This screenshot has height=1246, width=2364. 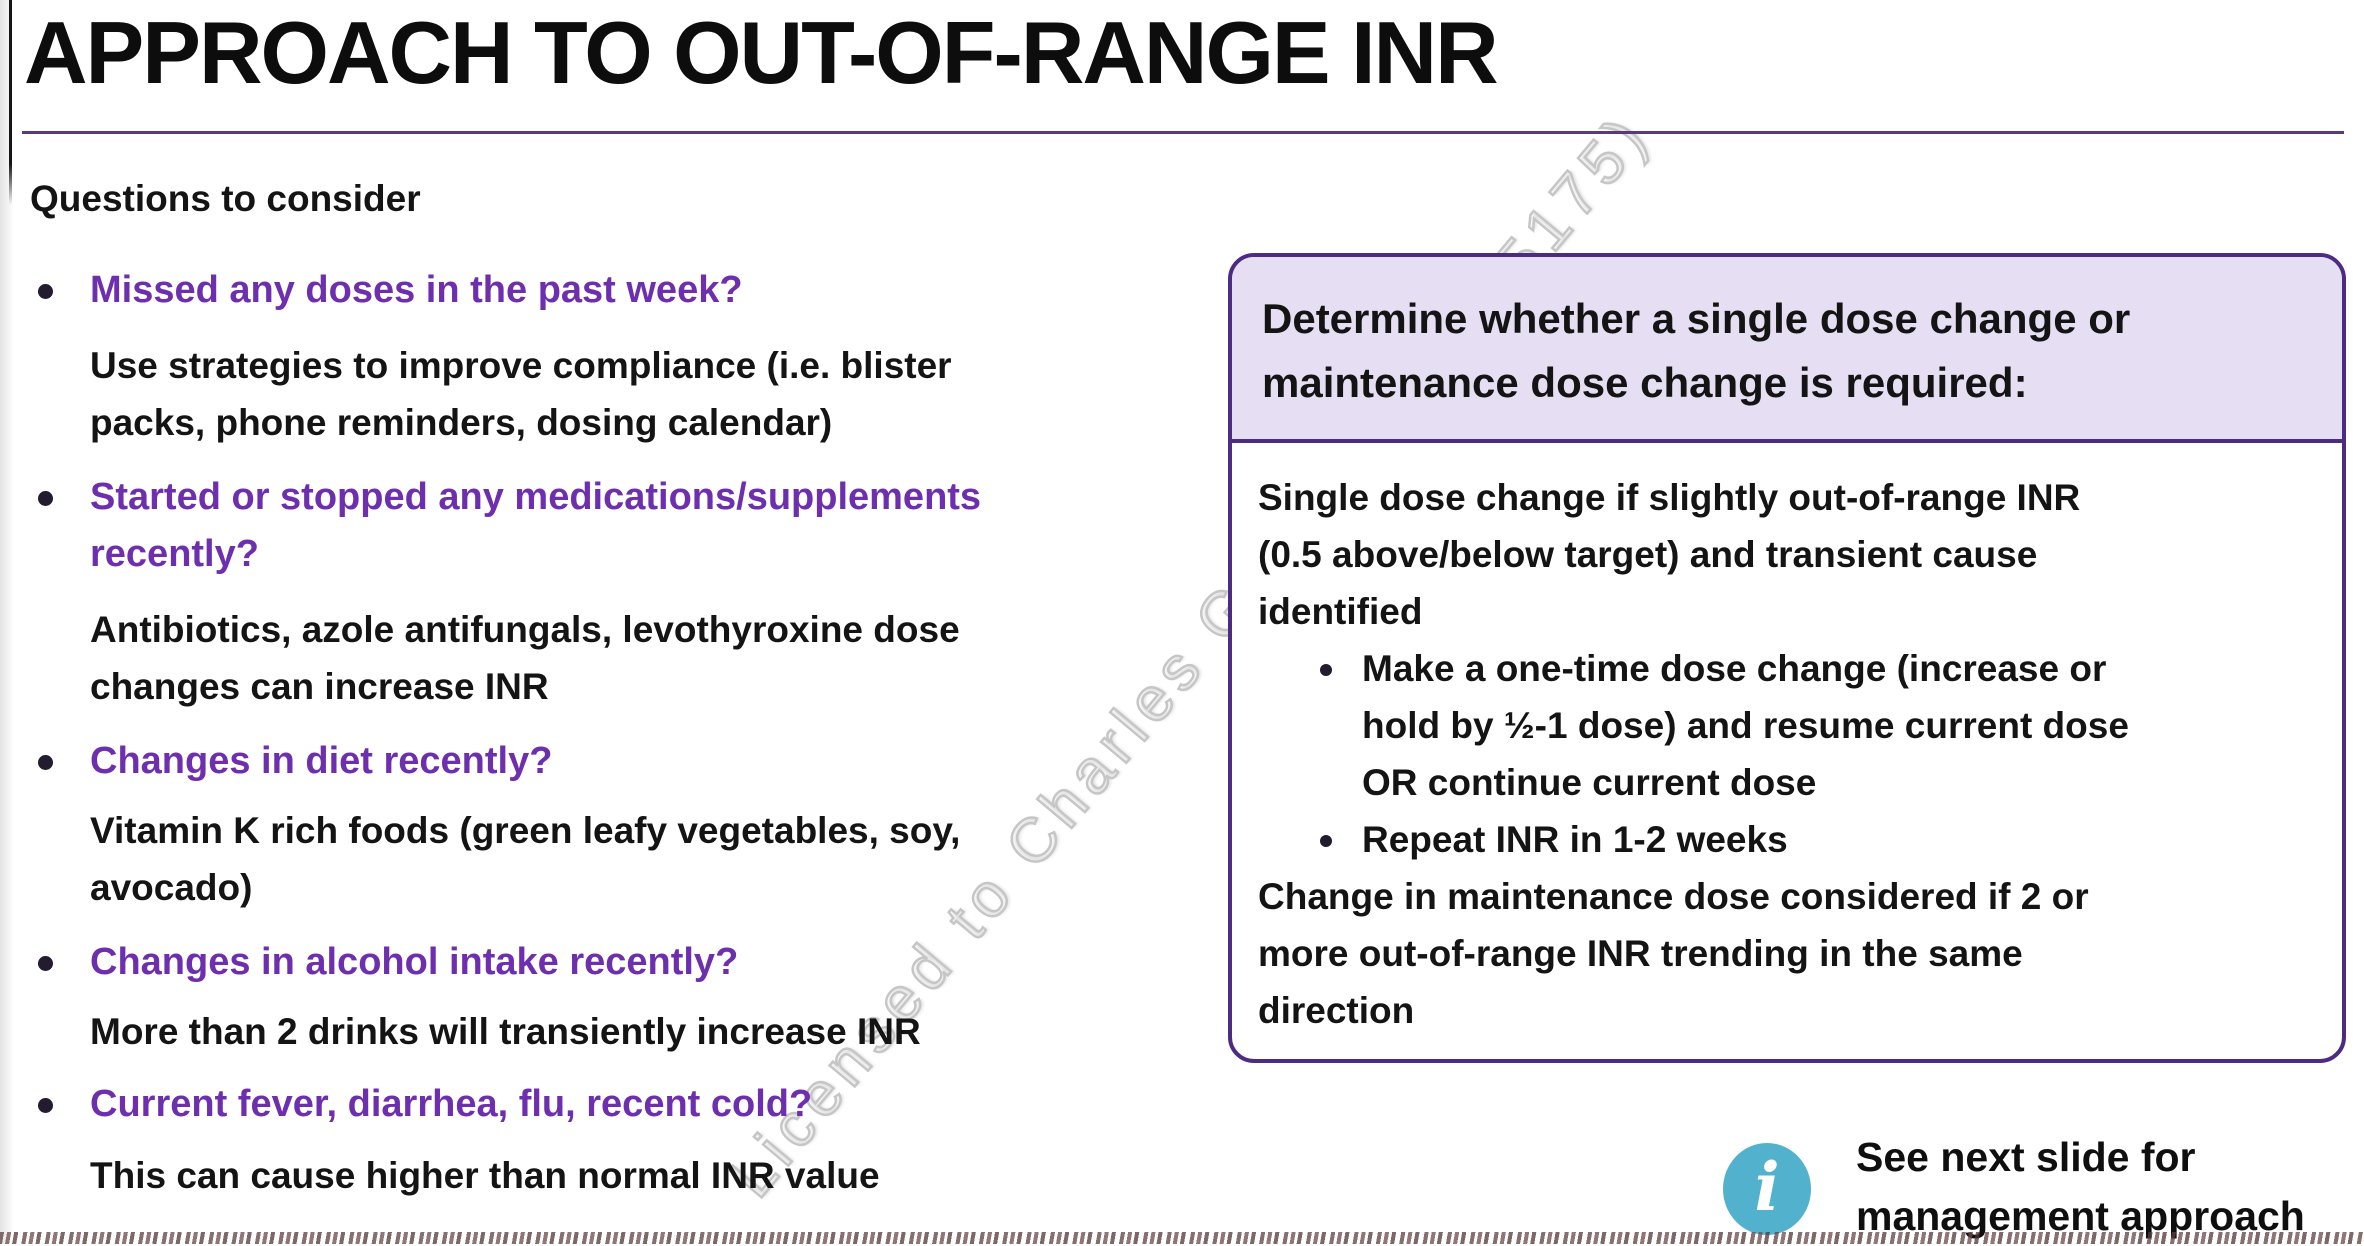 What do you see at coordinates (2080, 1186) in the screenshot?
I see `next-slide-note: See next slide for management approach` at bounding box center [2080, 1186].